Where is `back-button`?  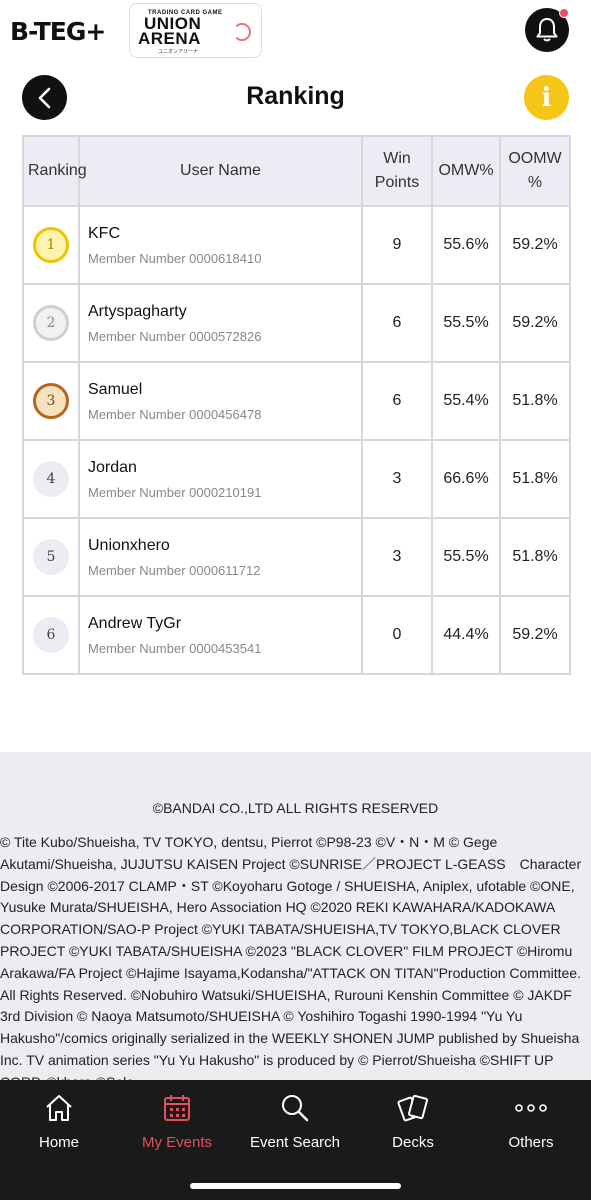 back-button is located at coordinates (44, 97).